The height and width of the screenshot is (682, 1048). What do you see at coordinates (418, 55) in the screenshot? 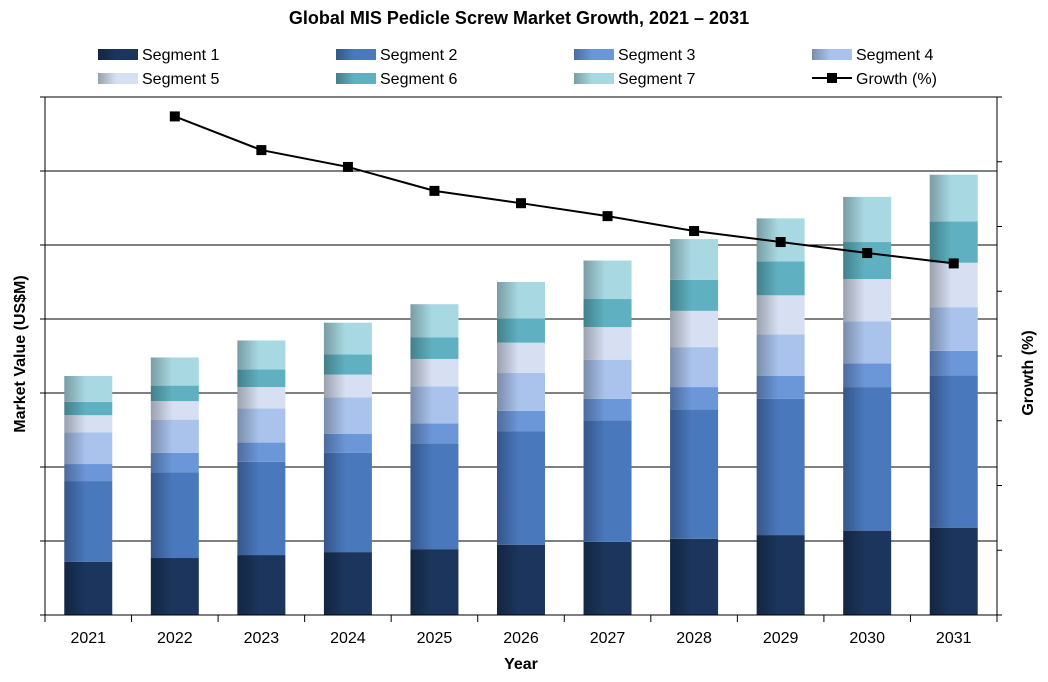
I see `legend-label: Segment 2` at bounding box center [418, 55].